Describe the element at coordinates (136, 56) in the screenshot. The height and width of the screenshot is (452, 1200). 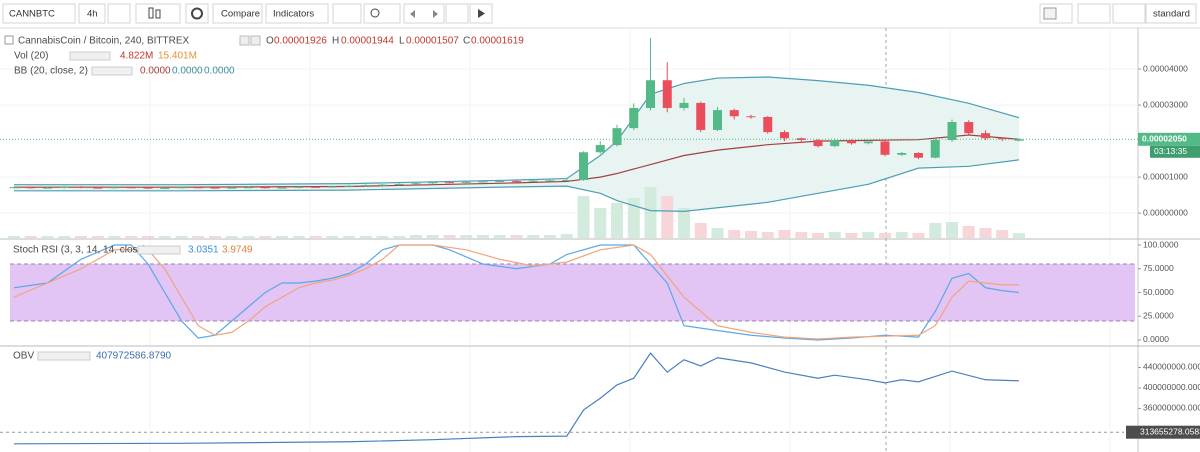
I see `volume-value: 4.822M` at that location.